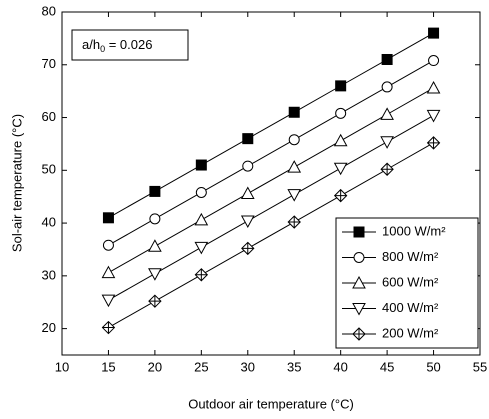  I want to click on x-tick-label: 25, so click(201, 366).